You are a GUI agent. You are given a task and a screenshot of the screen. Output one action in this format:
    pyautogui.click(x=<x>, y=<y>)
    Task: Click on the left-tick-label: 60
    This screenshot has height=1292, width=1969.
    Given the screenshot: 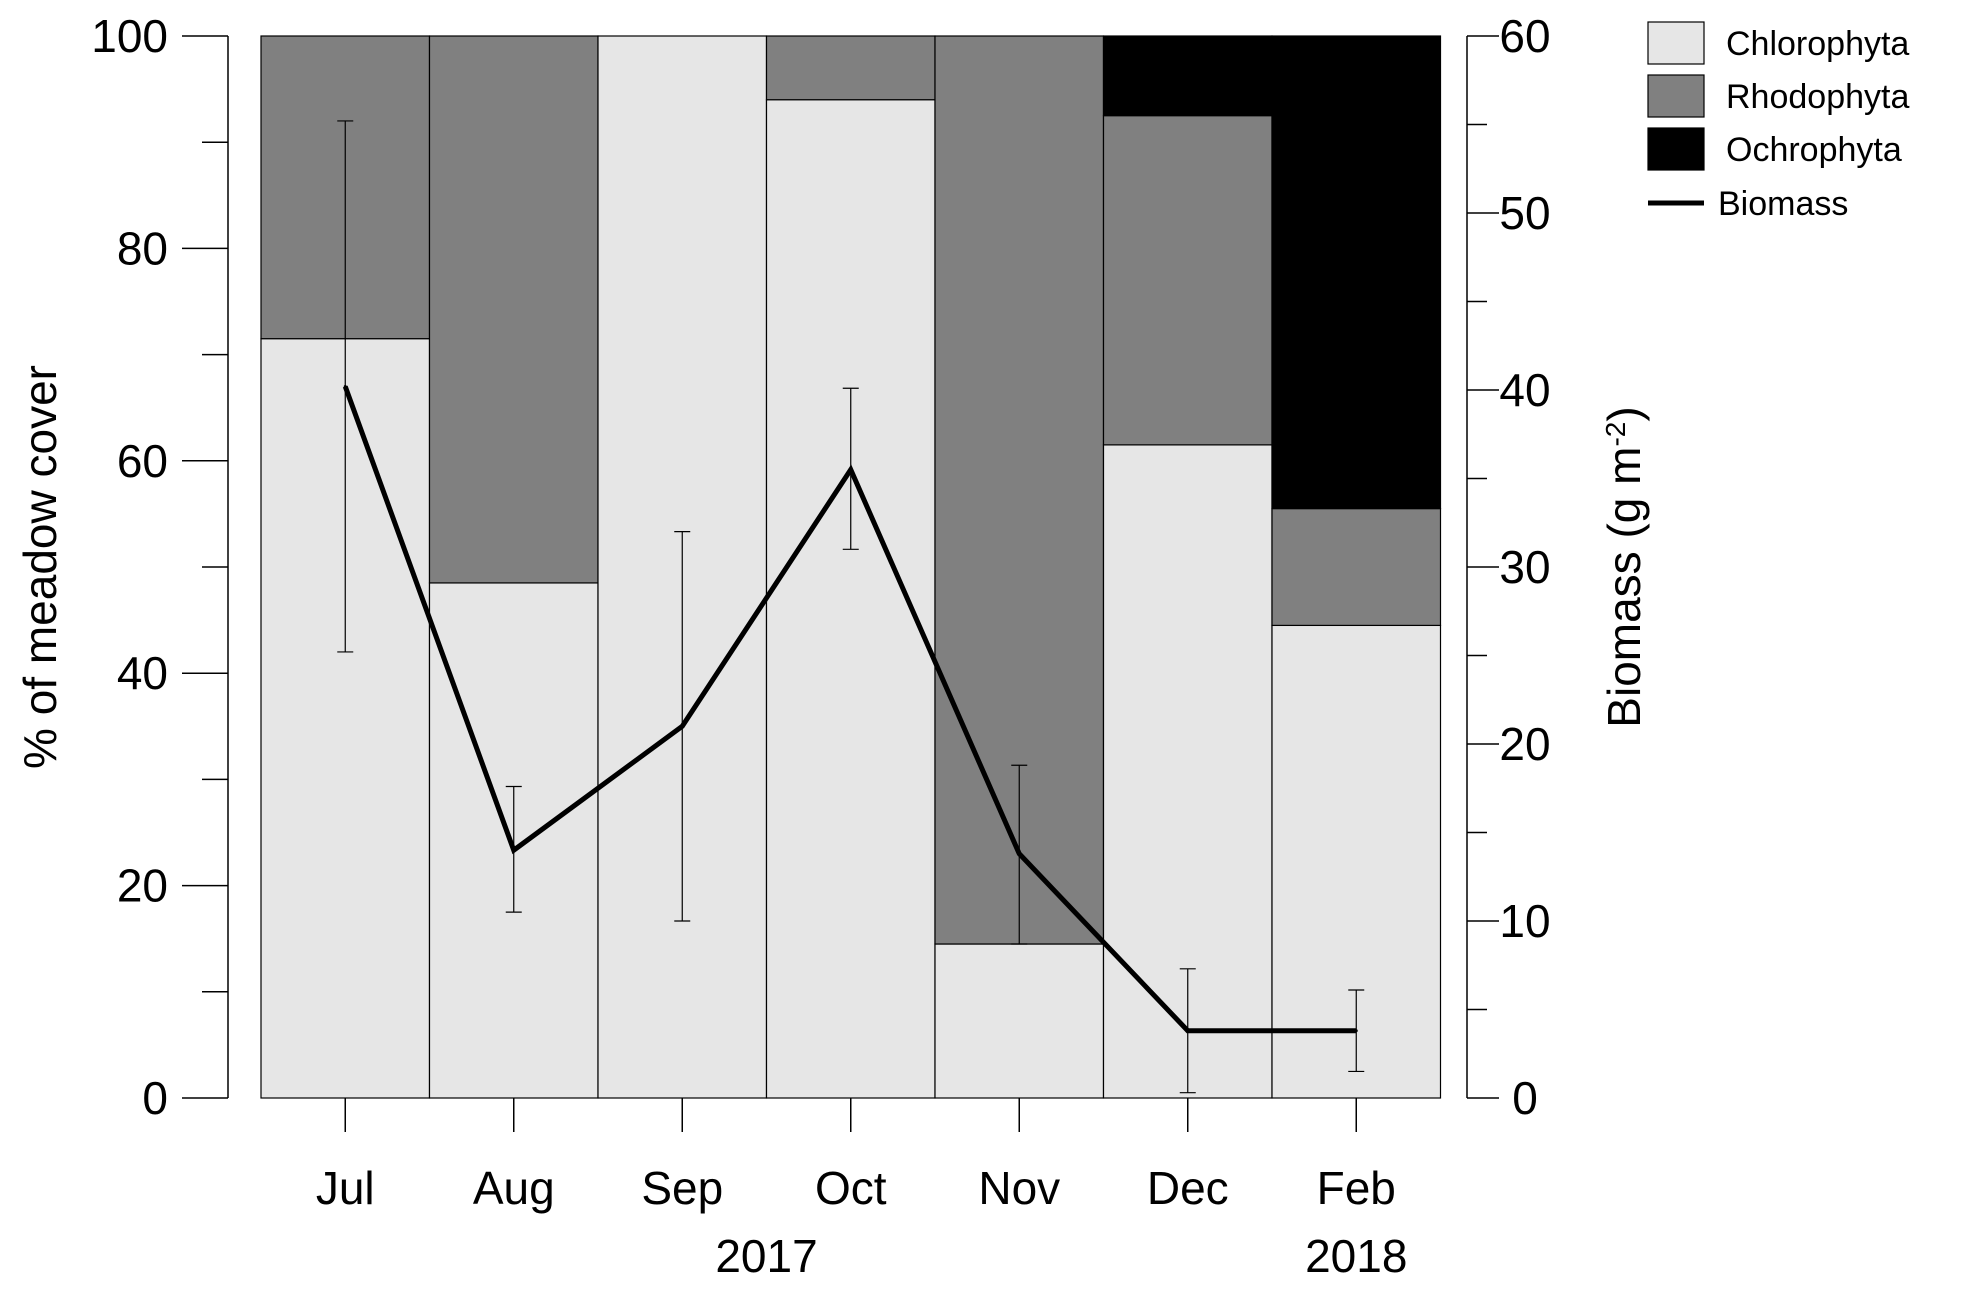 What is the action you would take?
    pyautogui.click(x=142, y=461)
    